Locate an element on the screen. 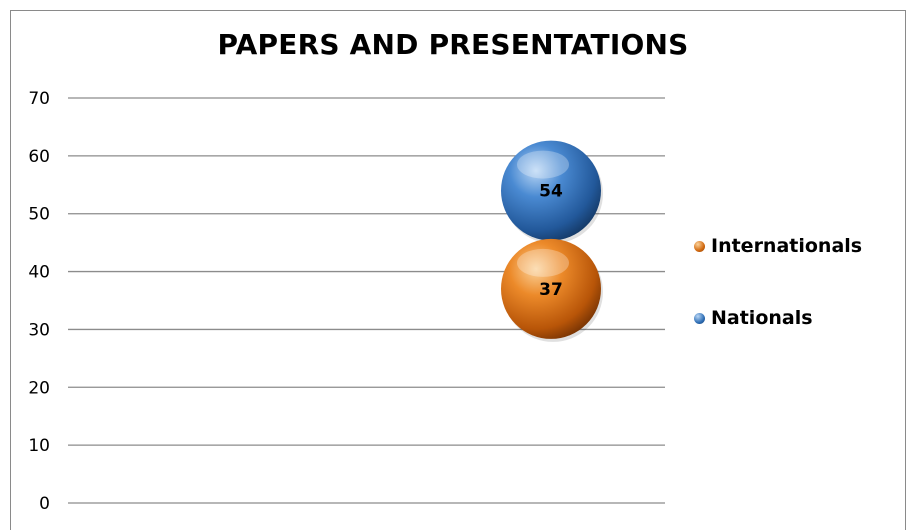  data-label-nationals: 54 is located at coordinates (551, 192).